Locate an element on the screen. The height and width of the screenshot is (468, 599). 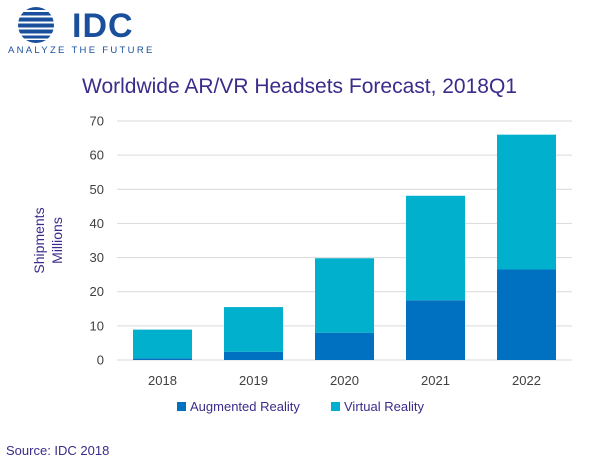
legend-swatch-augmented-reality is located at coordinates (181, 406).